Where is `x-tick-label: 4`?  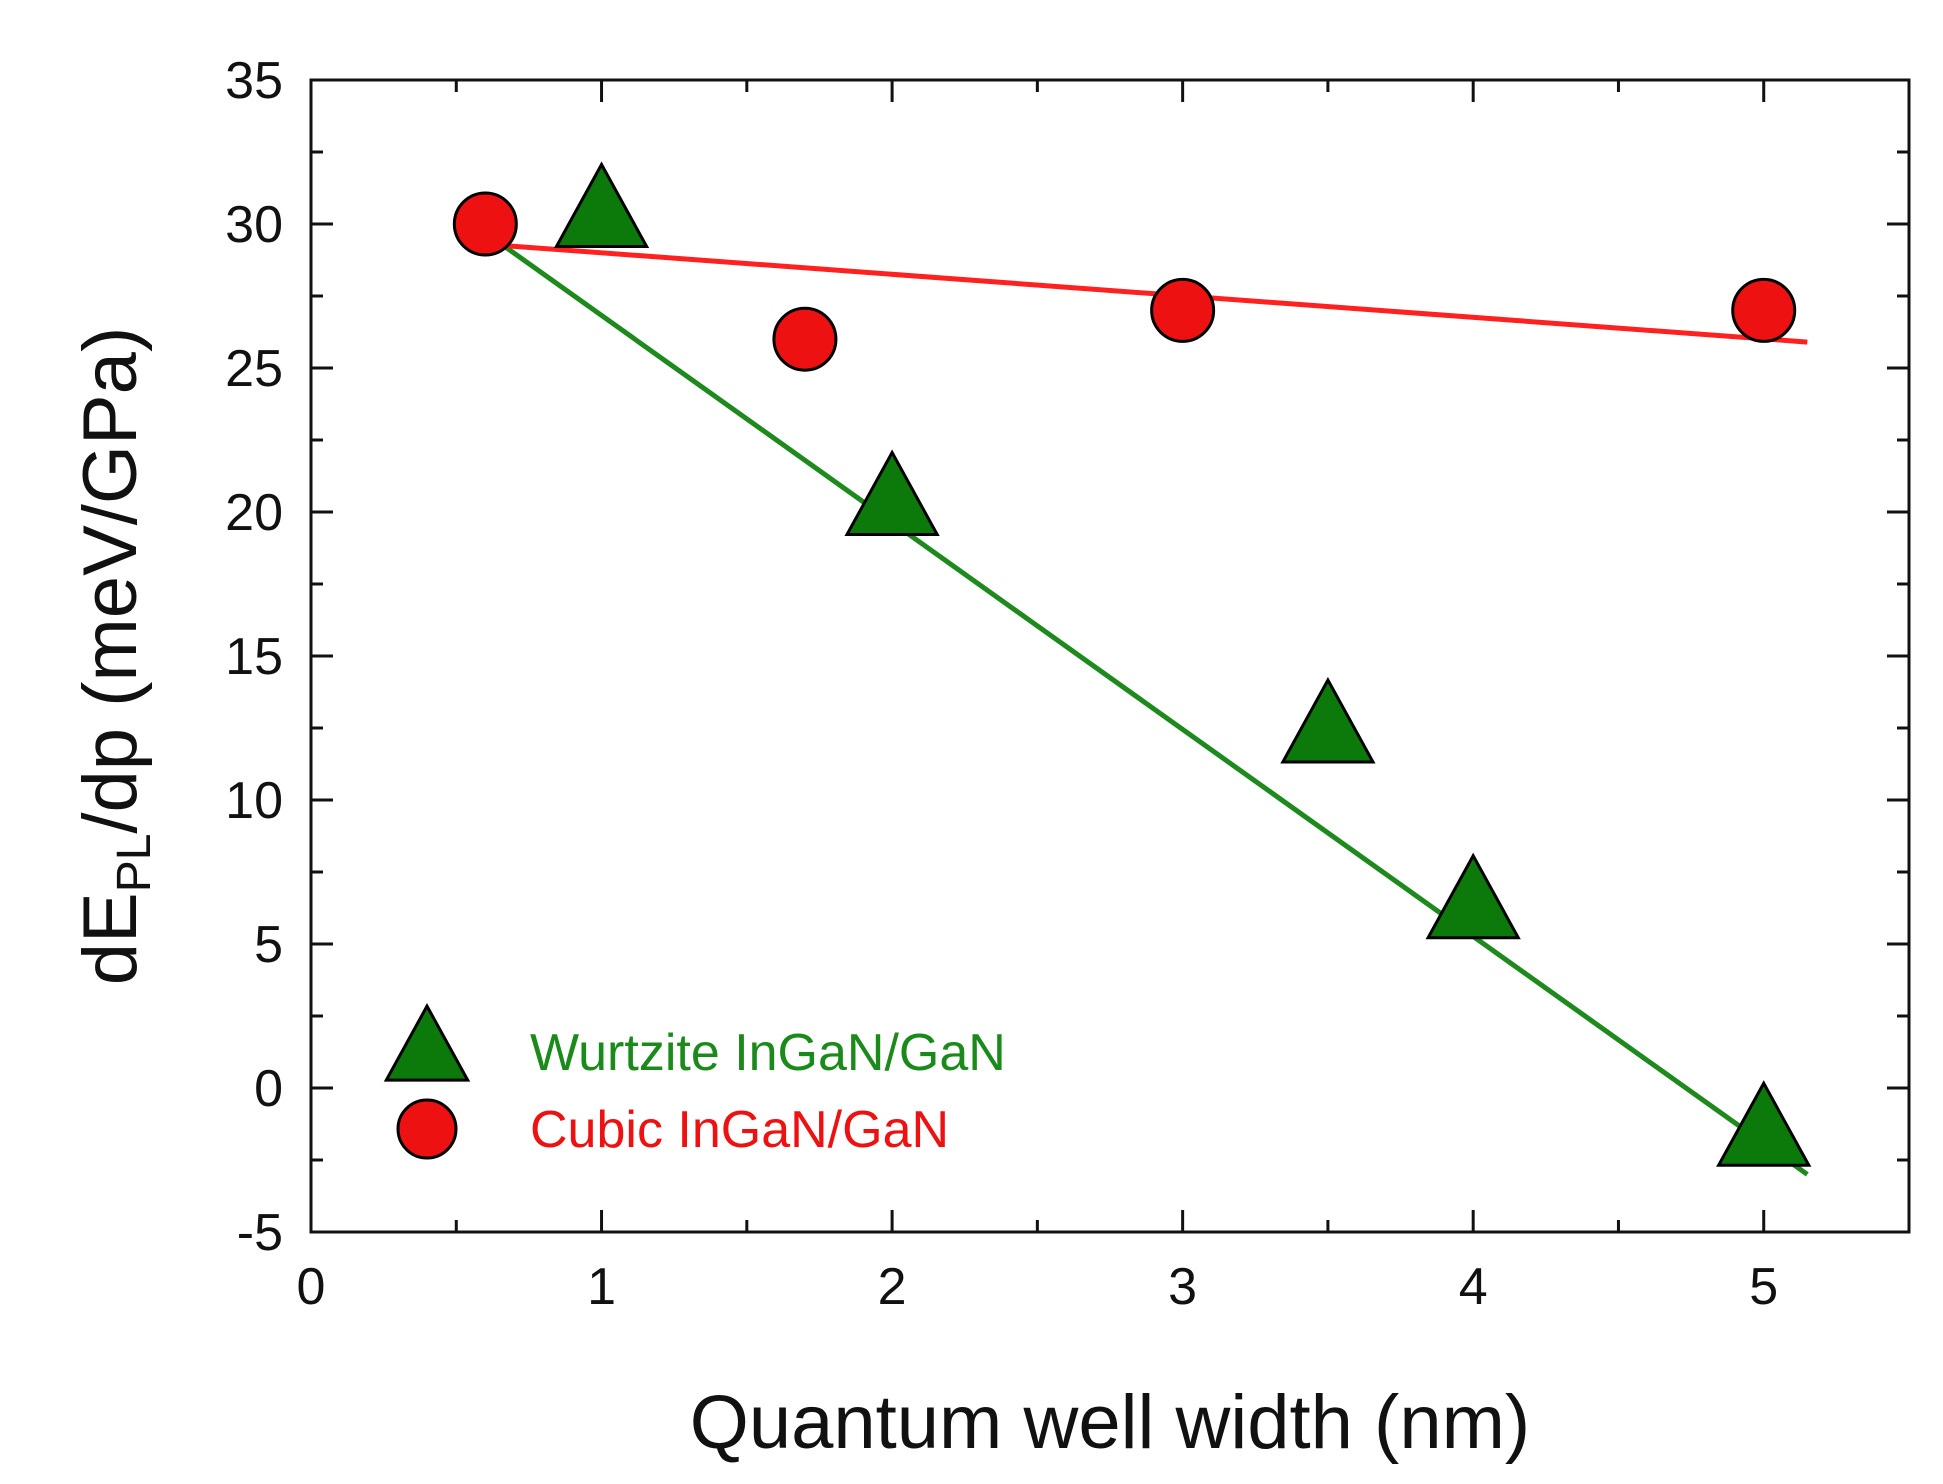
x-tick-label: 4 is located at coordinates (1473, 1287).